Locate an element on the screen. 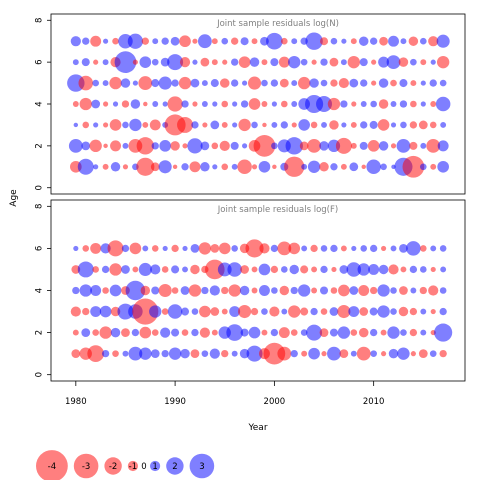 The image size is (480, 480). legend-label: 0 is located at coordinates (143, 467).